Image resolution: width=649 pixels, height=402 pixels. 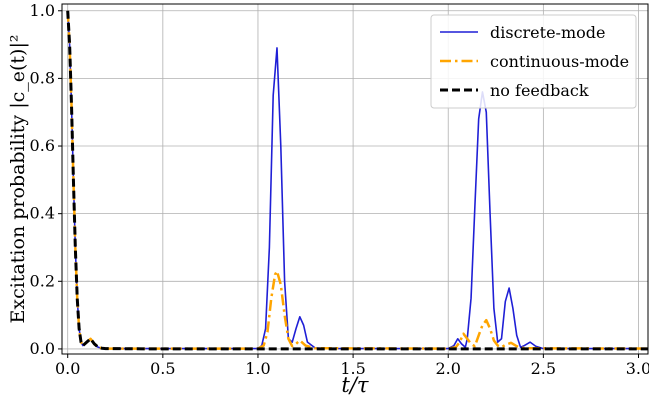 I want to click on x-tick-label: 0.0, so click(x=67, y=368).